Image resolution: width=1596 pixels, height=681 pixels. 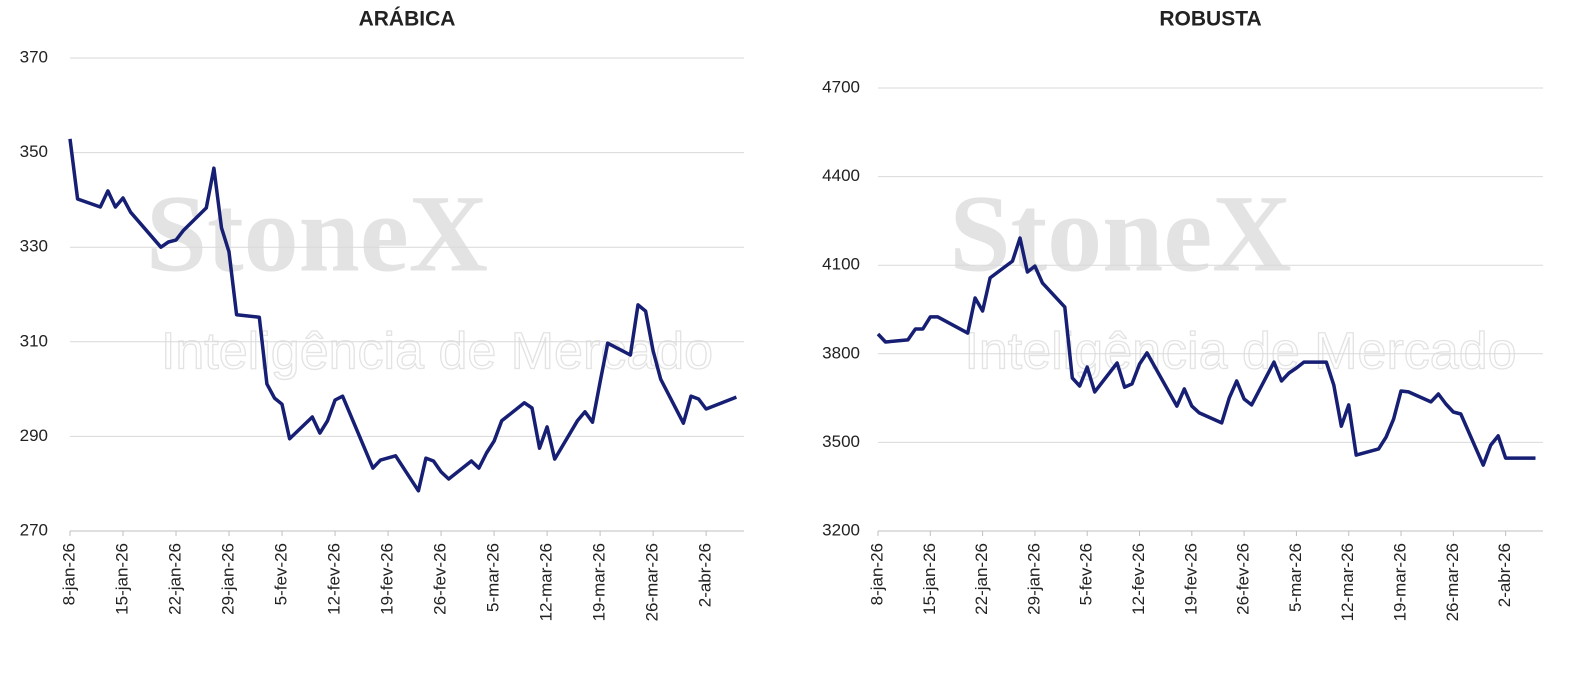 What do you see at coordinates (1210, 19) in the screenshot?
I see `chart-title: ROBUSTA` at bounding box center [1210, 19].